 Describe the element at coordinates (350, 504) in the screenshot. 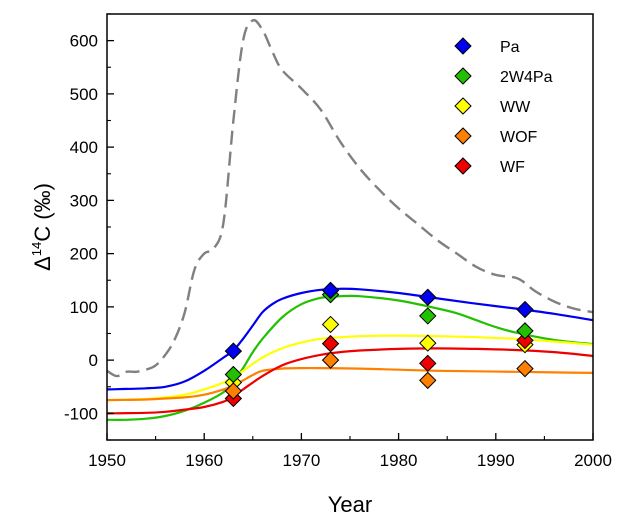

I see `x-axis-title: Year` at that location.